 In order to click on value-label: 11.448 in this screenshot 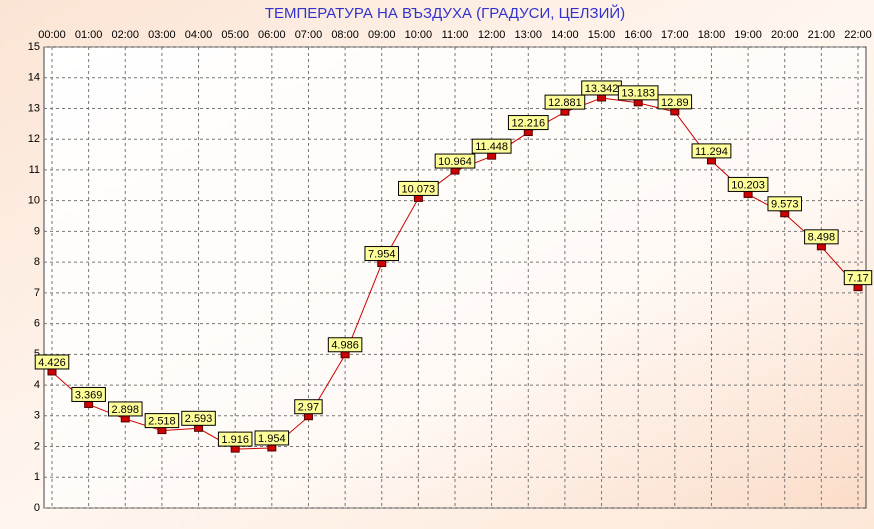, I will do `click(491, 147)`.